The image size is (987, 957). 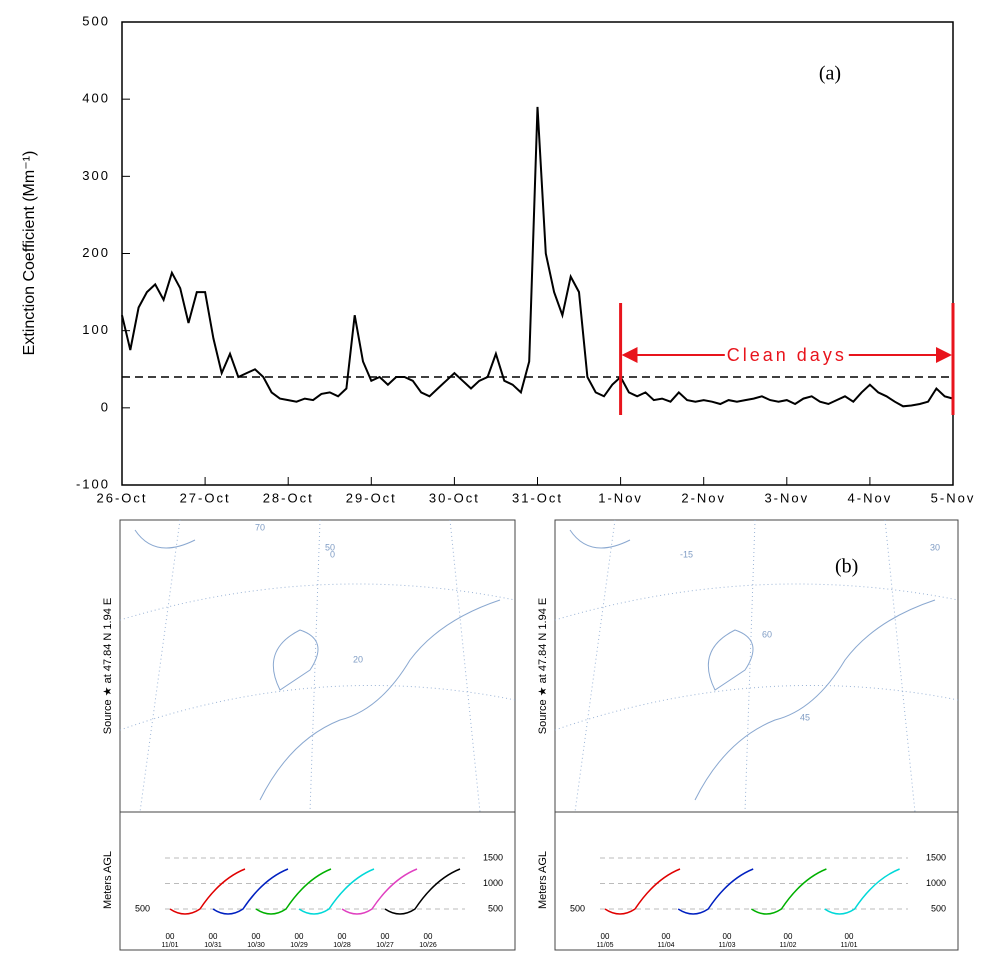 I want to click on time-date: 10/31, so click(x=213, y=945).